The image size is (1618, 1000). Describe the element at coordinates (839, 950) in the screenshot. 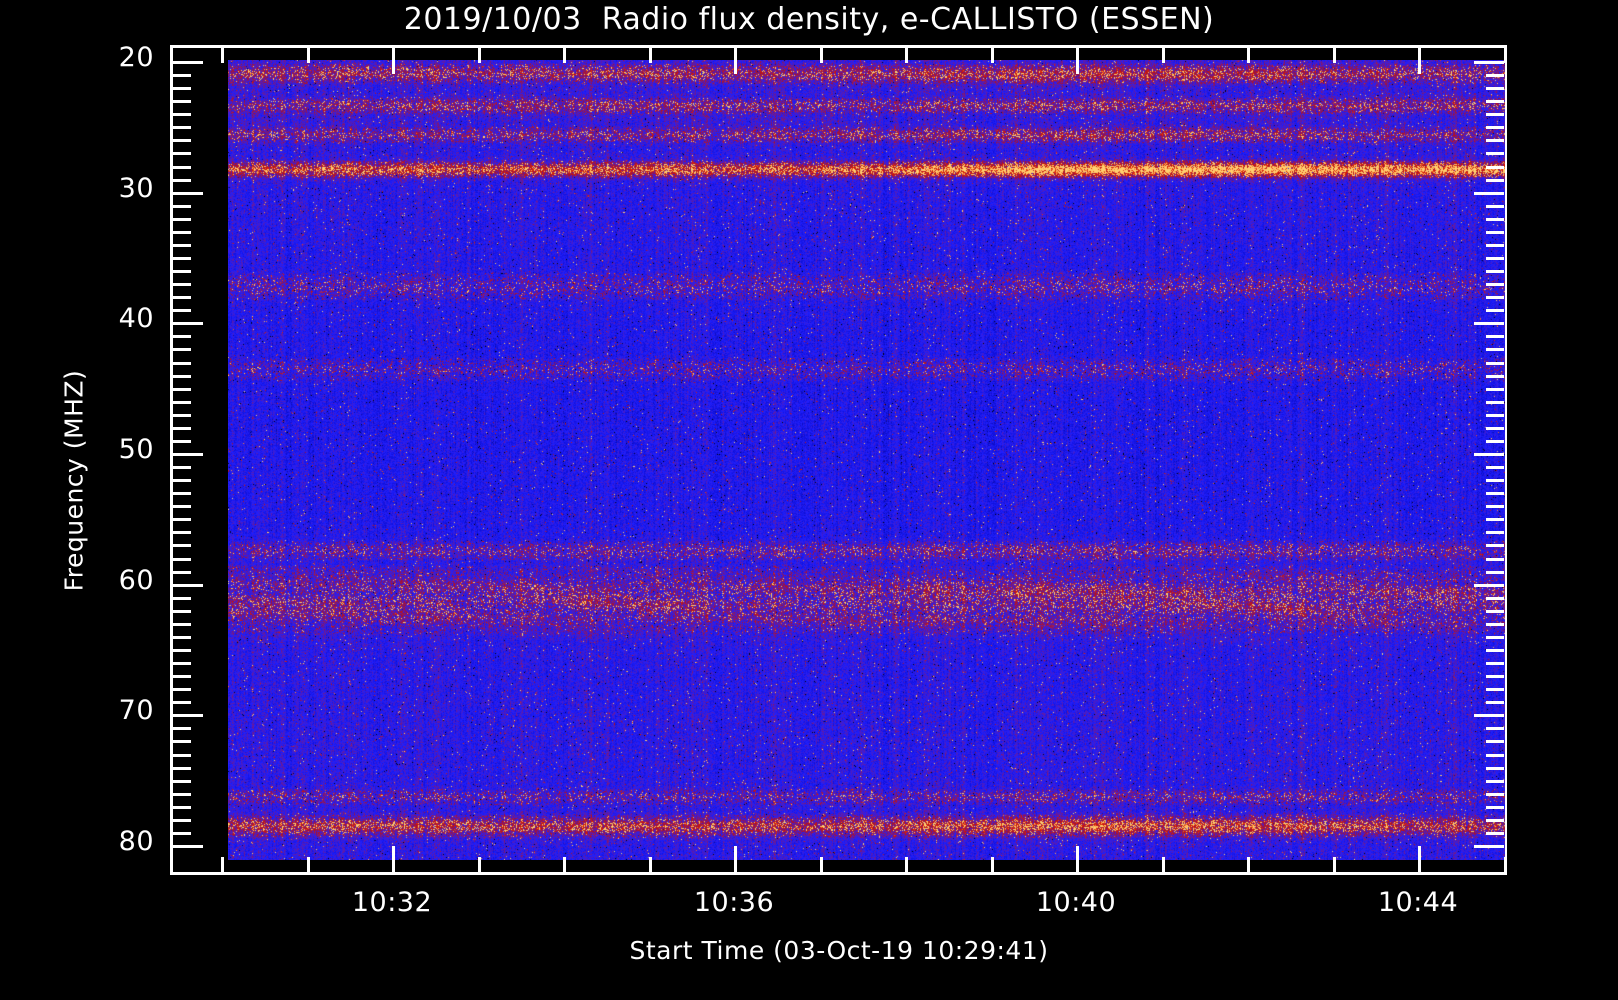

I see `x-axis-label: Start Time (03-Oct-19 10:29:41)` at that location.